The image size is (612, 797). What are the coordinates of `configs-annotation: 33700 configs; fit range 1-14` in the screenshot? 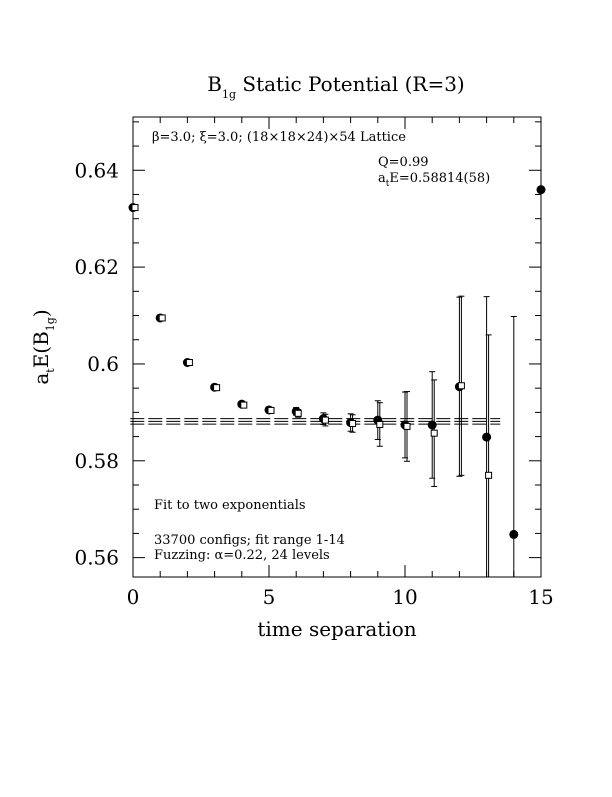 It's located at (249, 540).